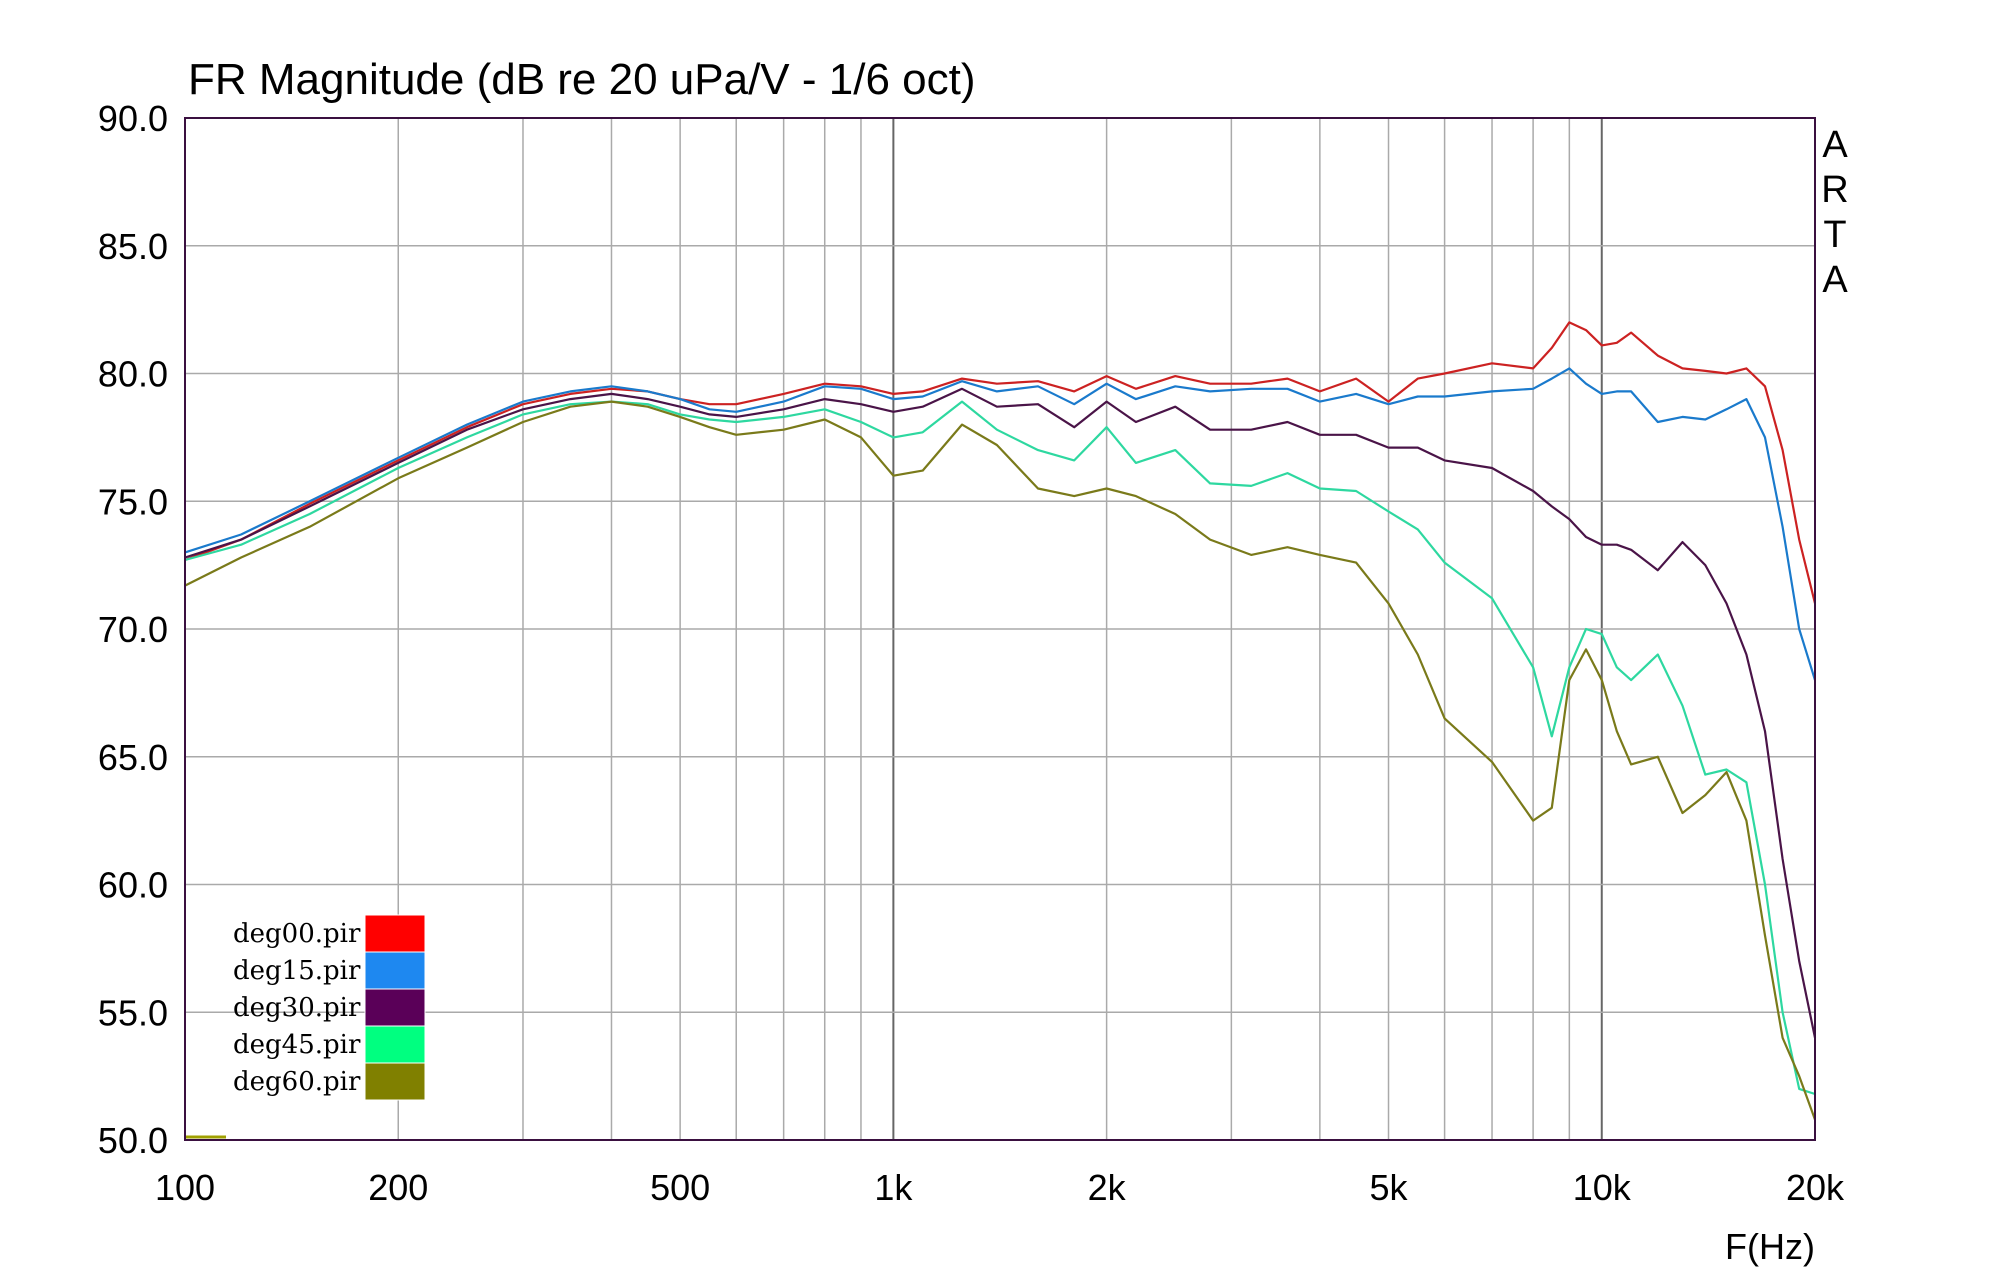 Image resolution: width=2000 pixels, height=1280 pixels. Describe the element at coordinates (133, 885) in the screenshot. I see `y-tick-label: 60.0` at that location.